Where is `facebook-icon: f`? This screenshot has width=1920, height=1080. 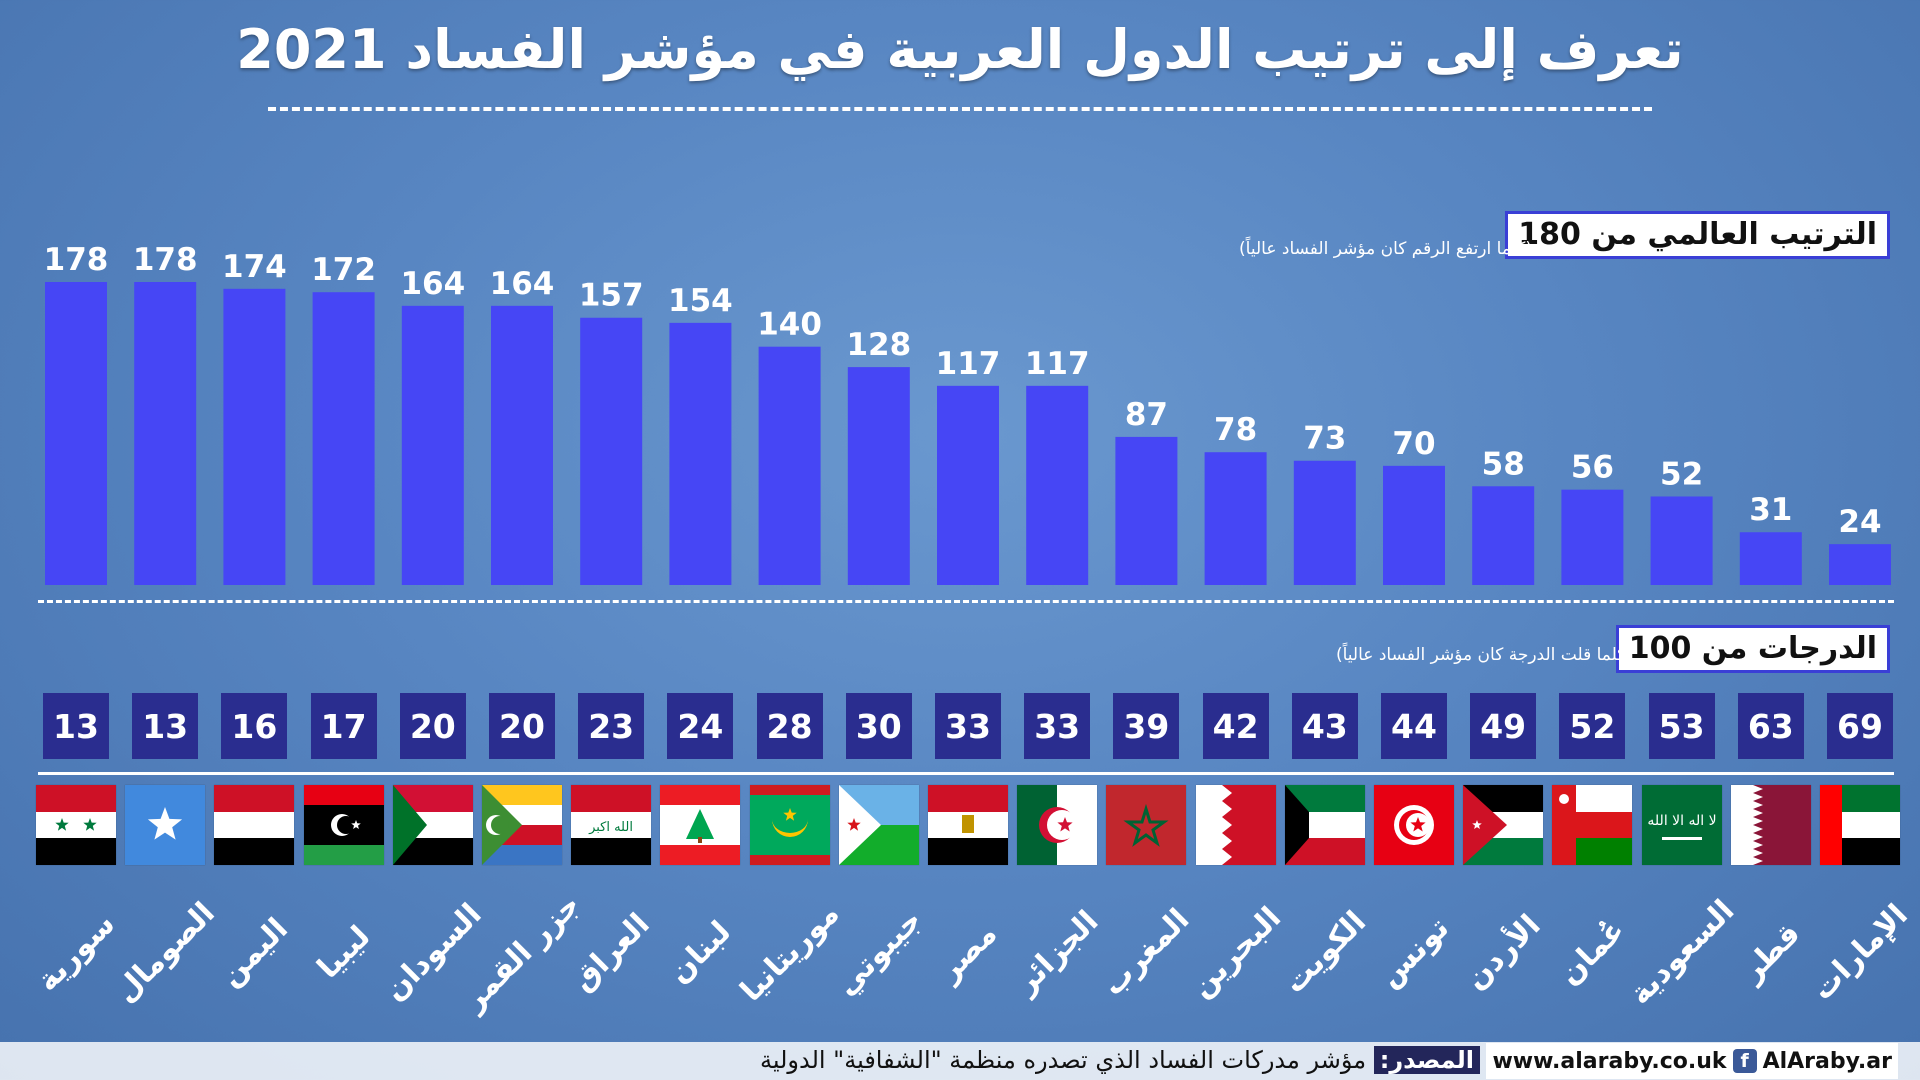 facebook-icon: f is located at coordinates (1744, 1061).